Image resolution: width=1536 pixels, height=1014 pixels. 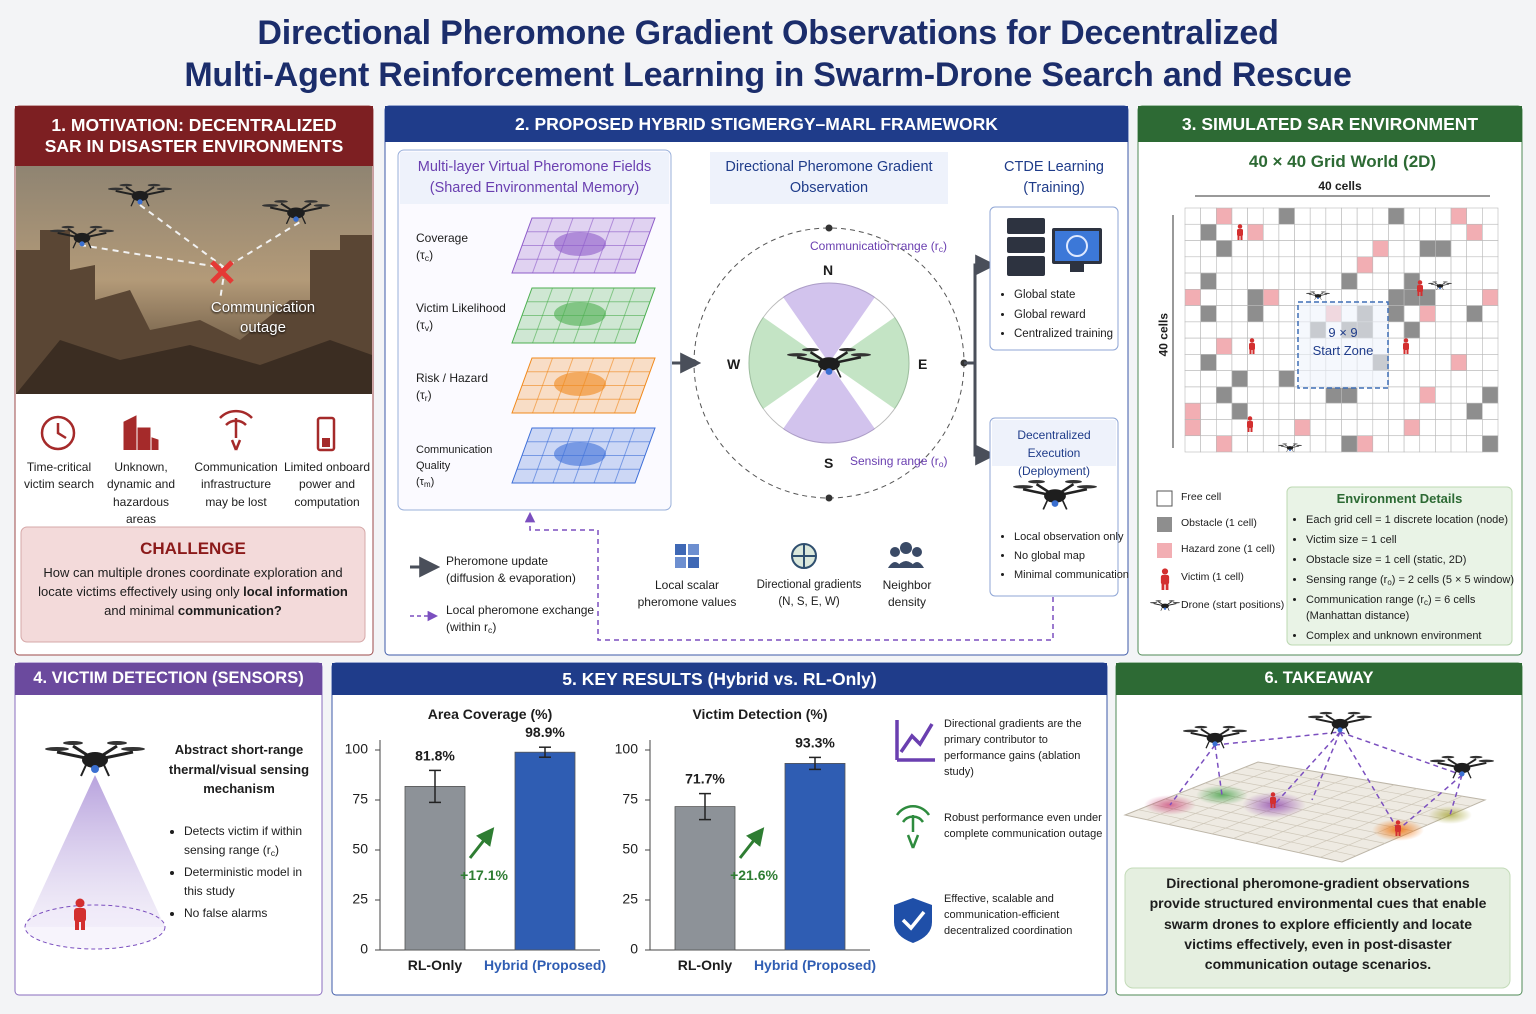 I want to click on text-part: and minimal, so click(x=141, y=610).